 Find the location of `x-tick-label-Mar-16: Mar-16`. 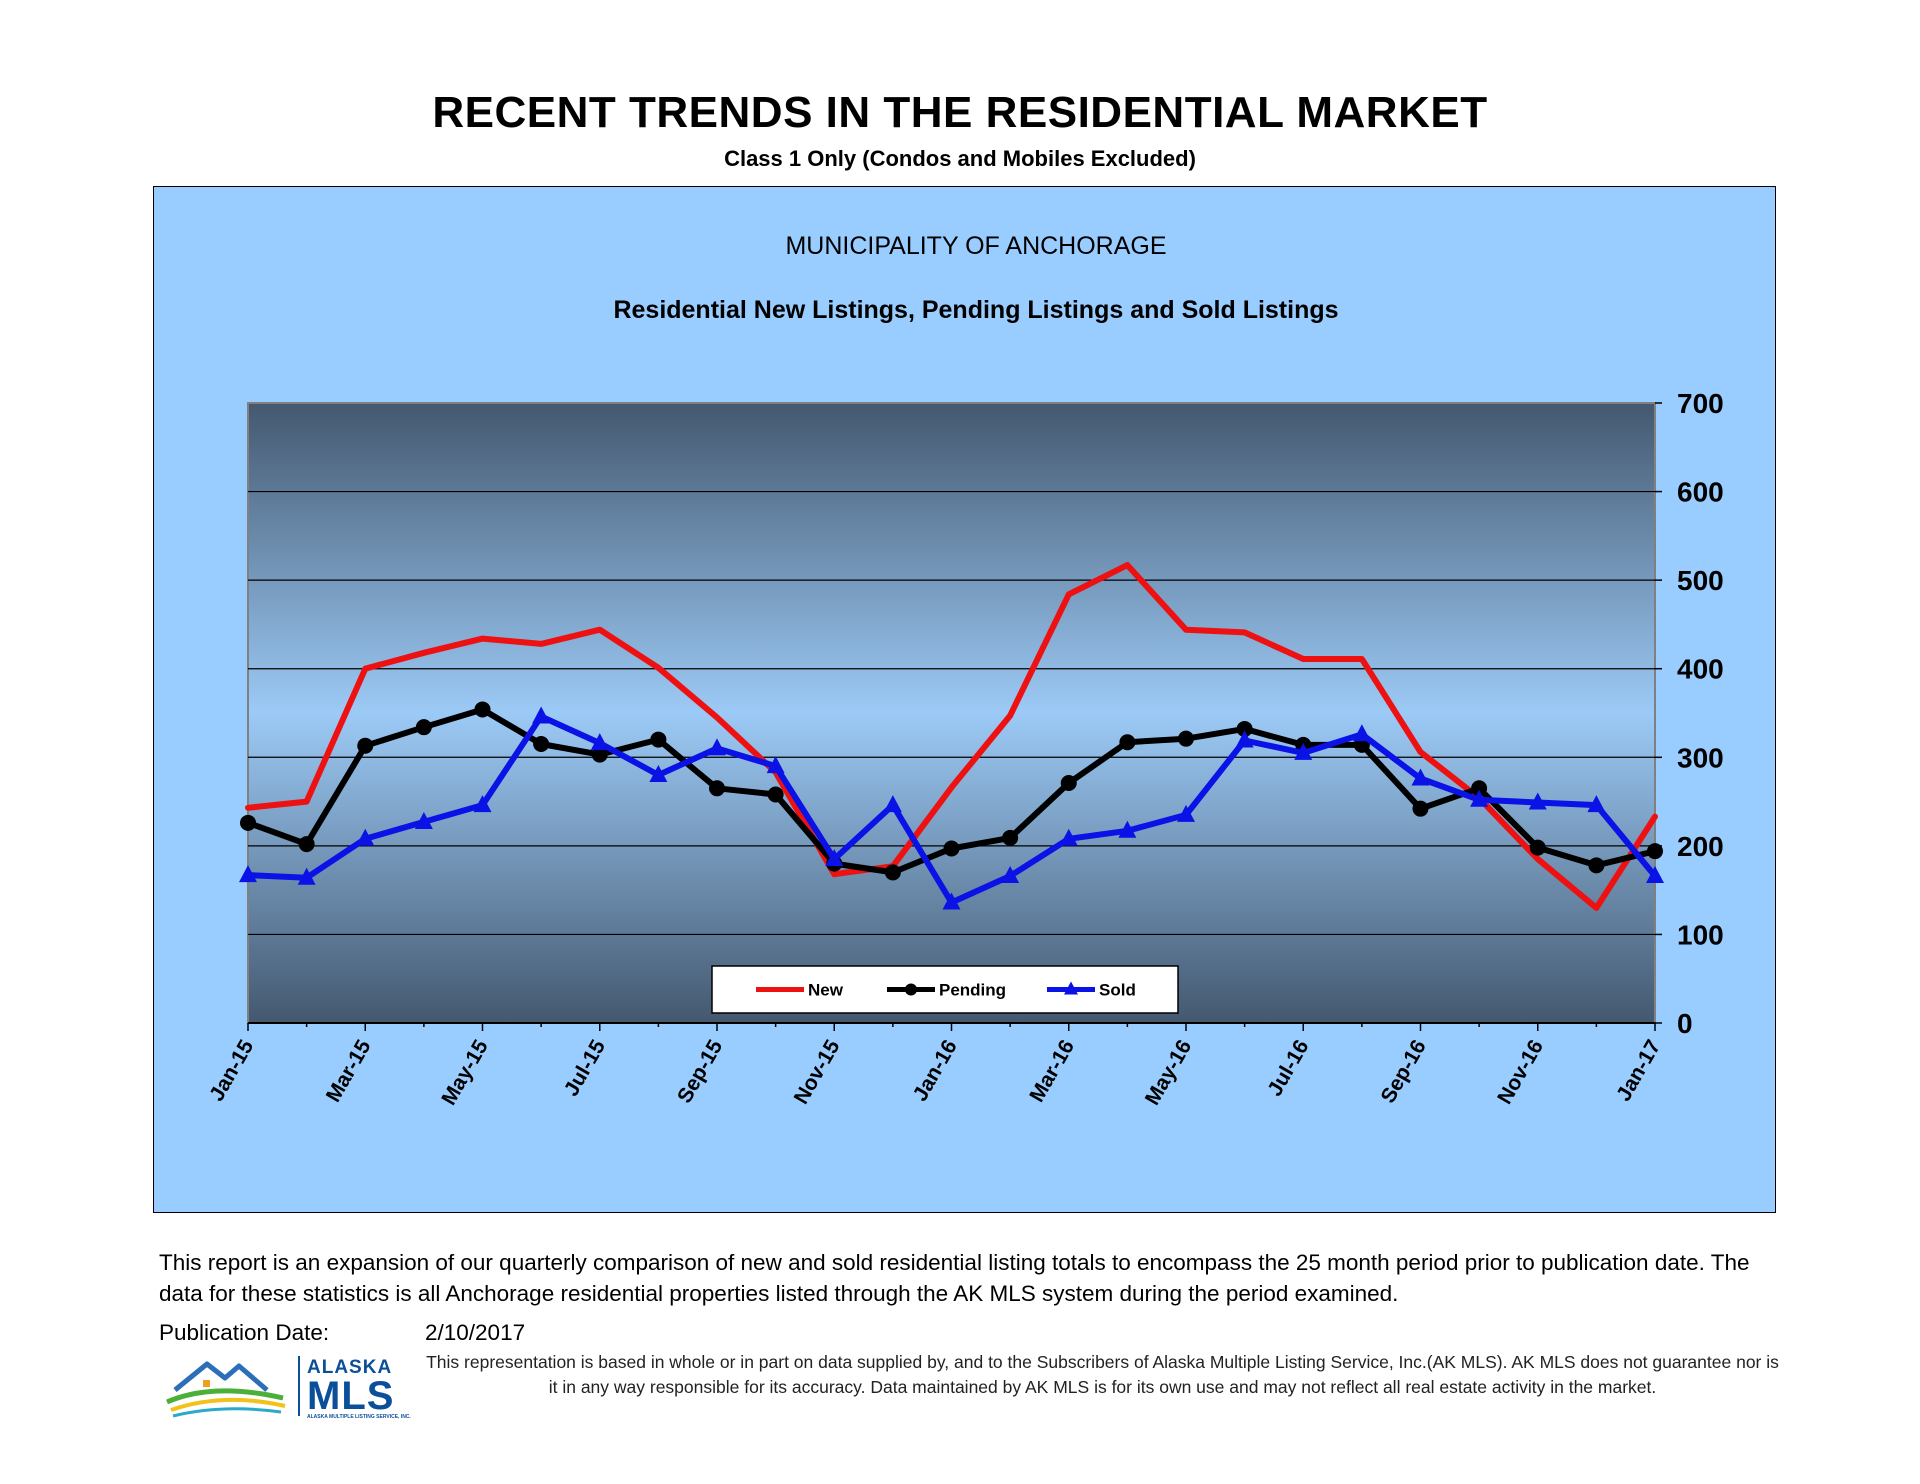

x-tick-label-Mar-16: Mar-16 is located at coordinates (1052, 1071).